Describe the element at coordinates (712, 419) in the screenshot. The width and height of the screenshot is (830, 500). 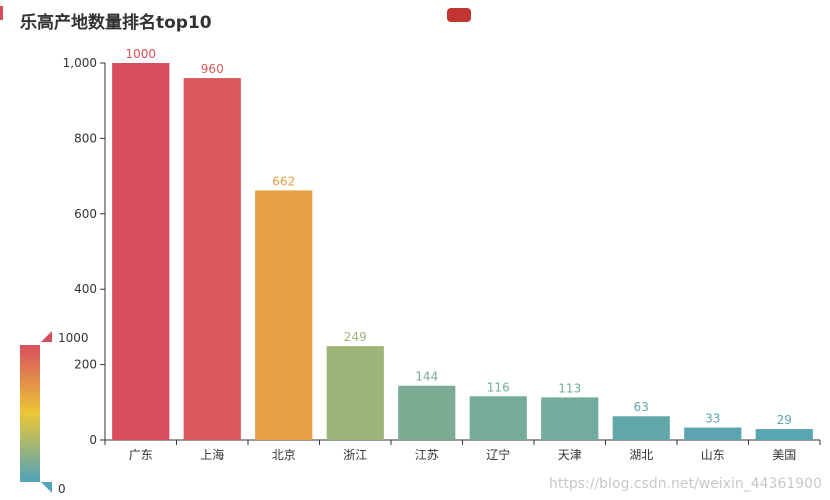
I see `bar-value-label: 33` at that location.